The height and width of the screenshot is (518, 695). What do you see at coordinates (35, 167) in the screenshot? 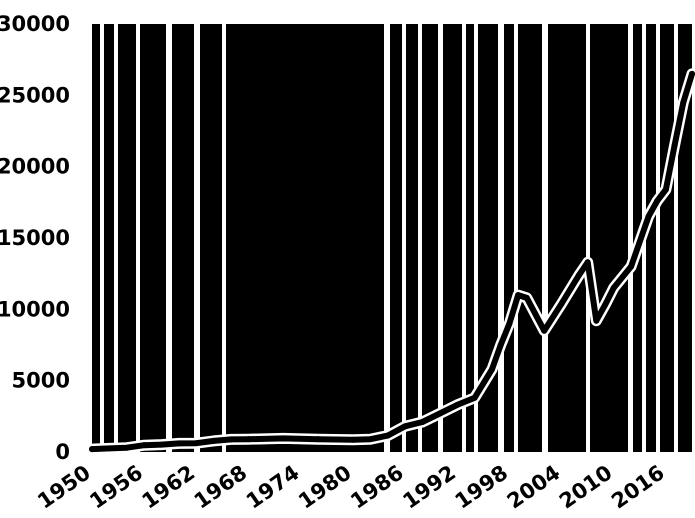
I see `y-tick-label: 20000` at bounding box center [35, 167].